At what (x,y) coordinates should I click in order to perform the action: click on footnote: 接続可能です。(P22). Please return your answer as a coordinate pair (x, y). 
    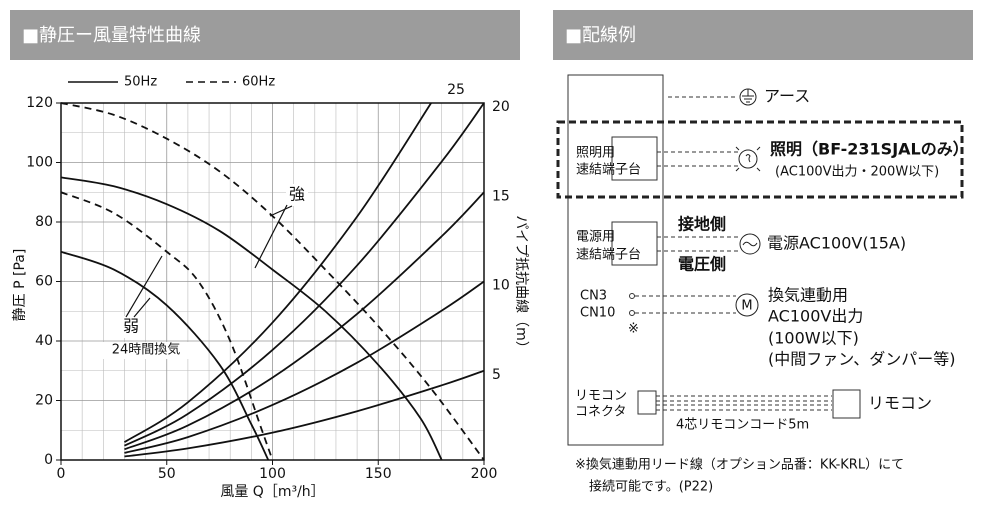
    Looking at the image, I should click on (651, 487).